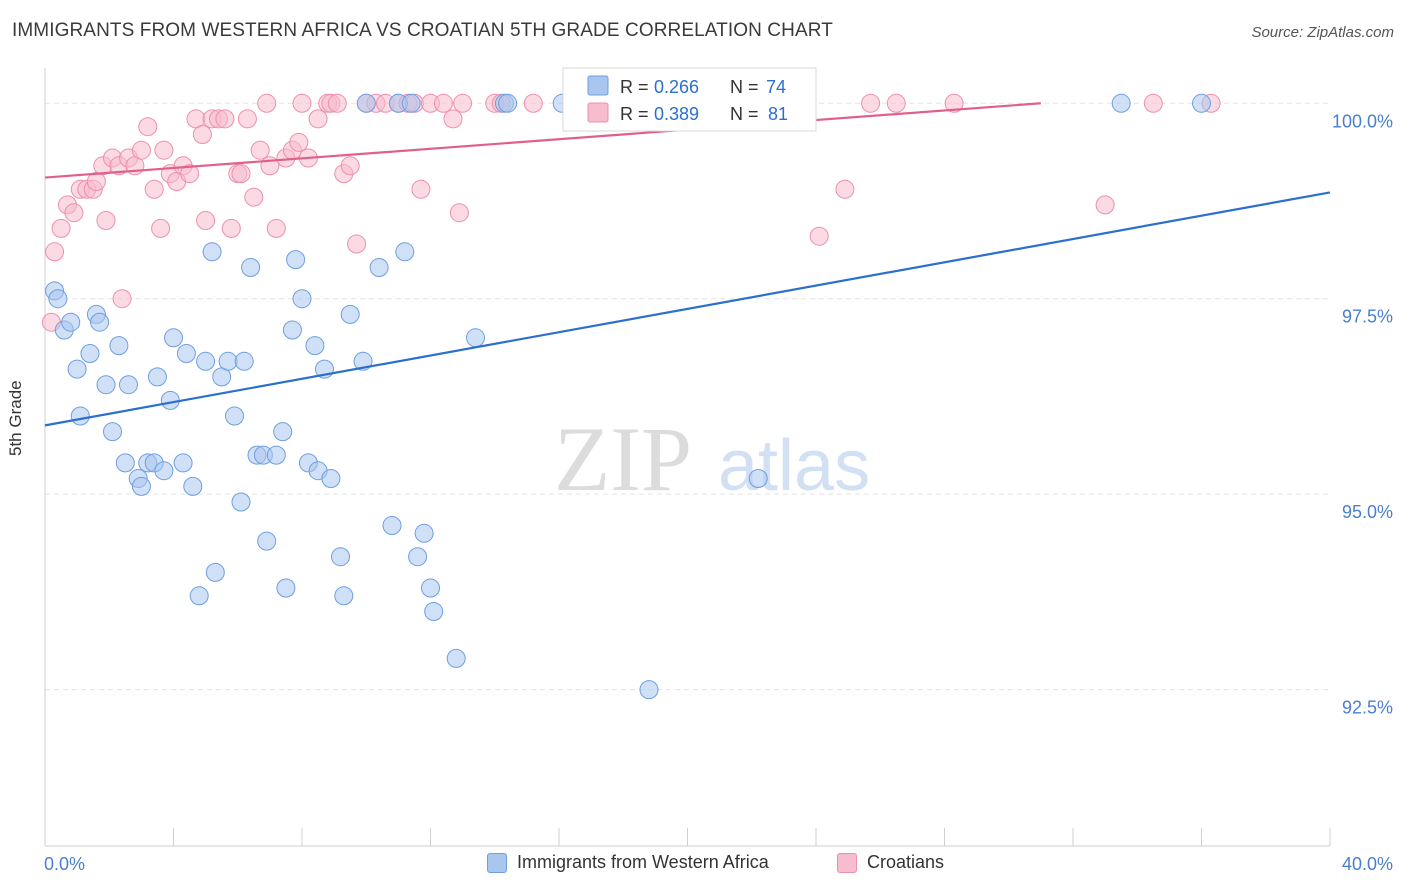 The image size is (1406, 892). I want to click on legend-label-western-africa: Immigrants from Western Africa, so click(643, 862).